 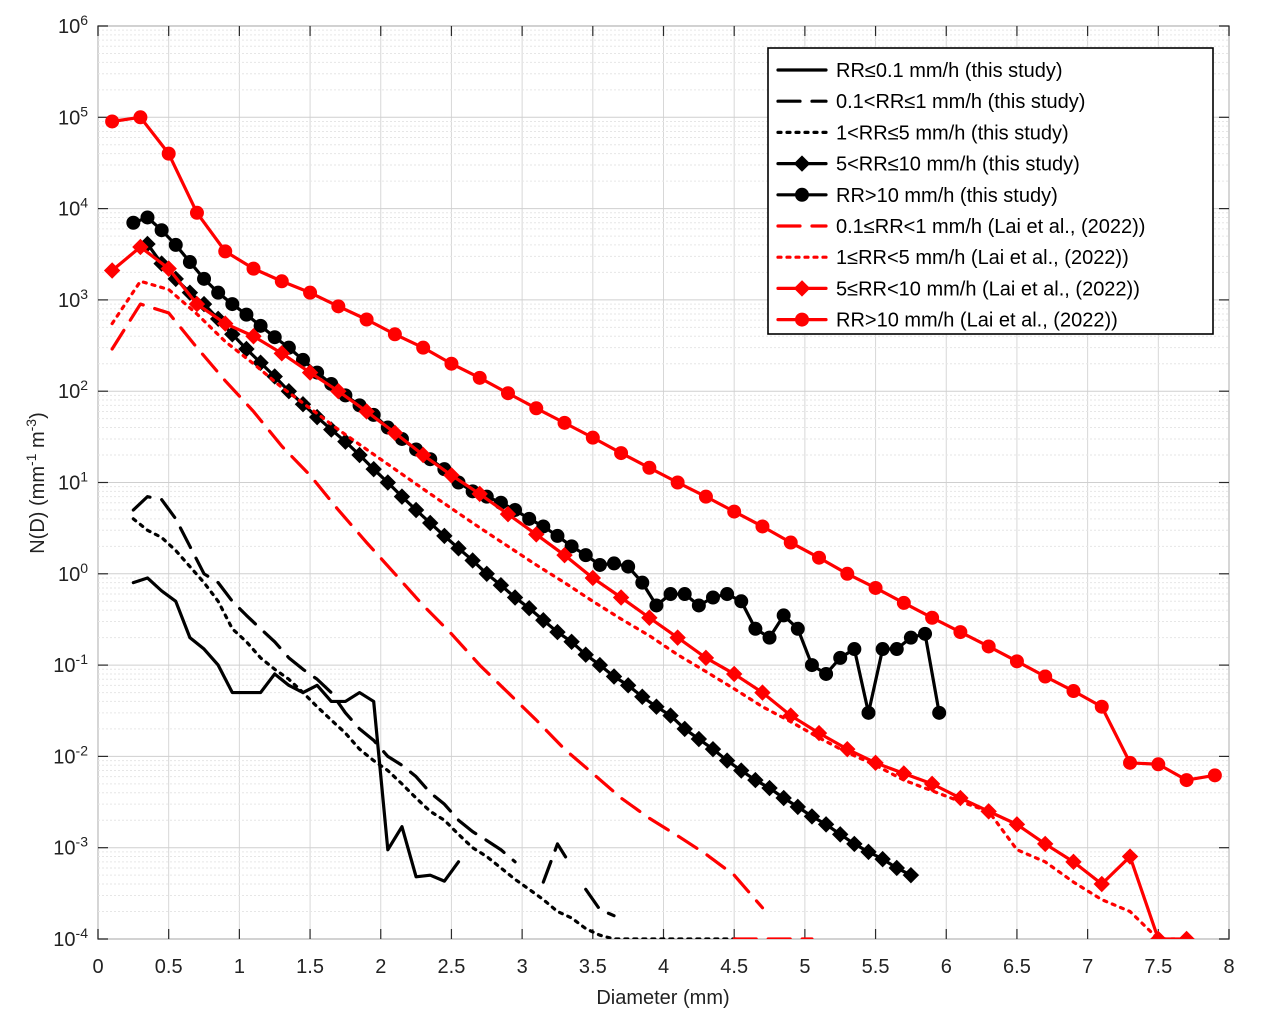 What do you see at coordinates (804, 967) in the screenshot?
I see `x-tick-label: 5` at bounding box center [804, 967].